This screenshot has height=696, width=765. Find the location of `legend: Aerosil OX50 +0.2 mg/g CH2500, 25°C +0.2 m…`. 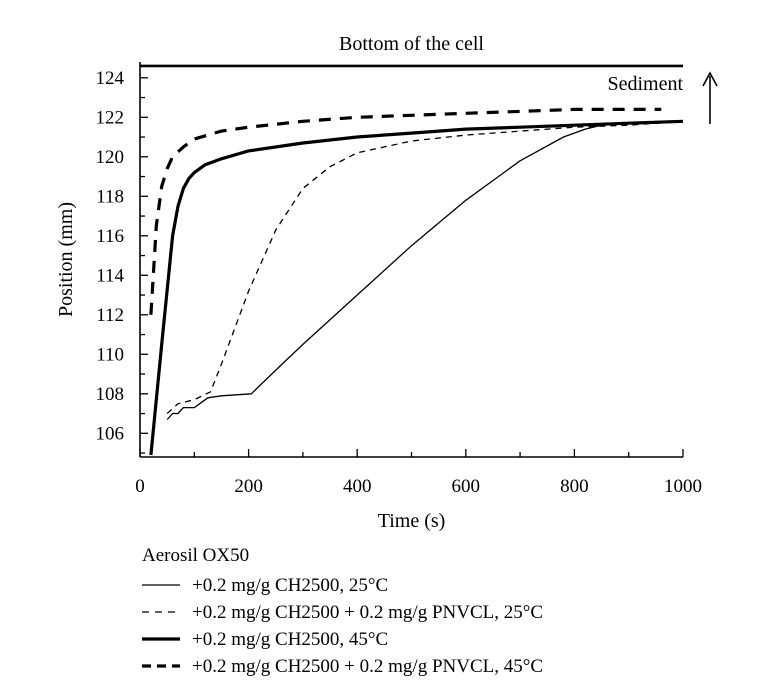

legend: Aerosil OX50 +0.2 mg/g CH2500, 25°C +0.2 m… is located at coordinates (342, 611).